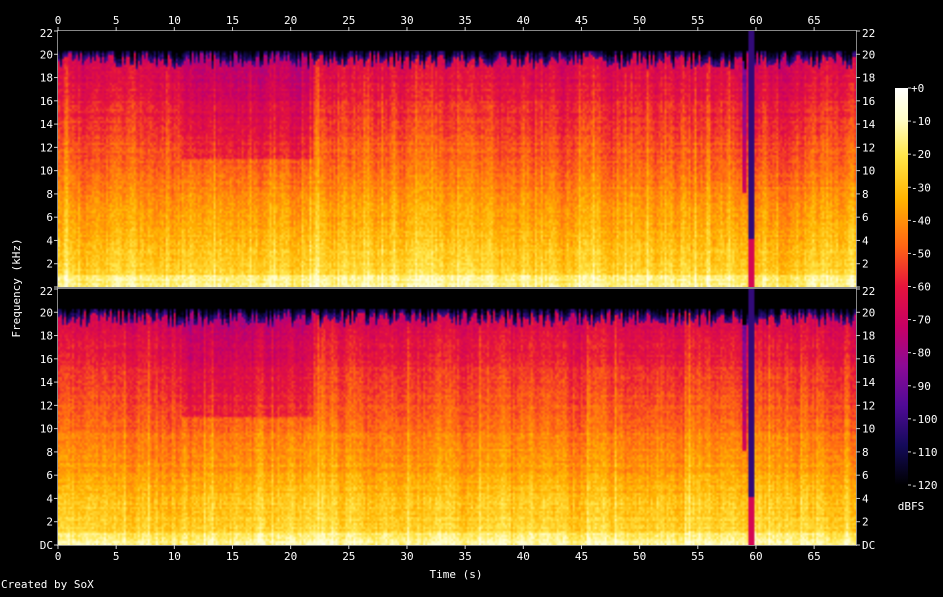  What do you see at coordinates (911, 506) in the screenshot?
I see `colorbar-label: dBFS` at bounding box center [911, 506].